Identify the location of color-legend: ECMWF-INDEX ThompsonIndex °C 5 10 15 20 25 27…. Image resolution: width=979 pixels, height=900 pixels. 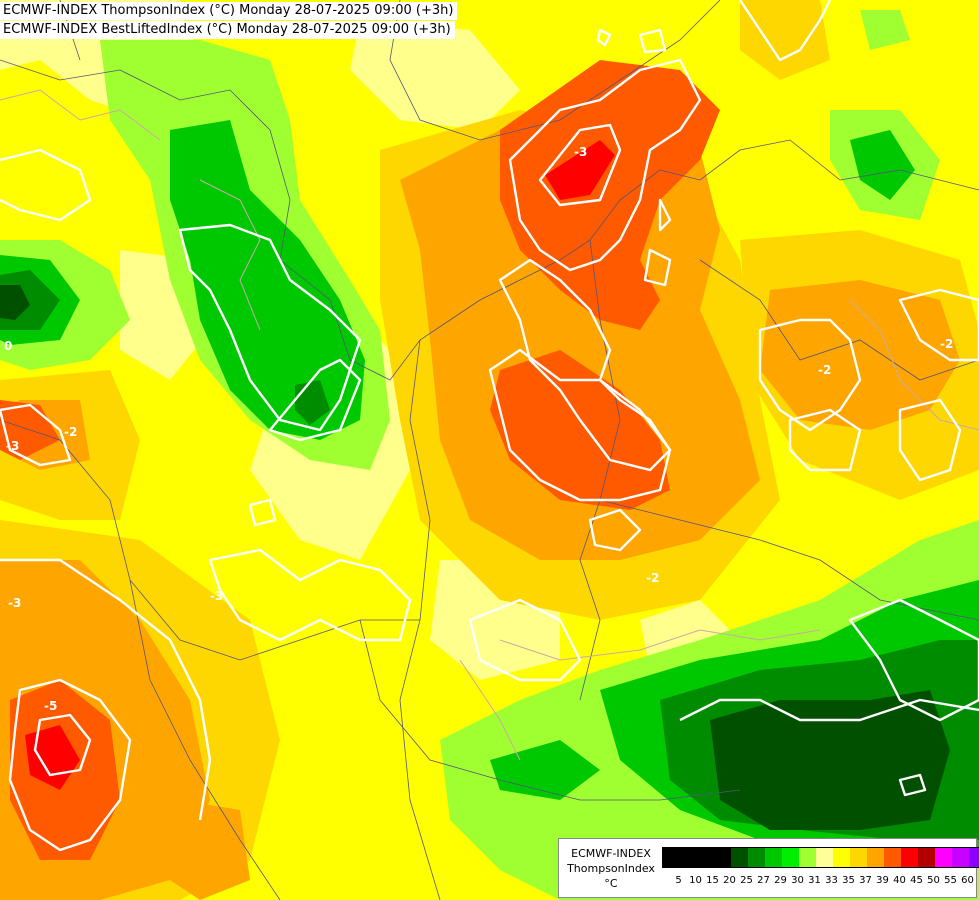
(768, 868).